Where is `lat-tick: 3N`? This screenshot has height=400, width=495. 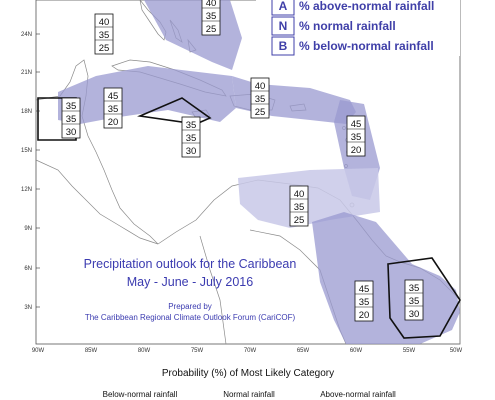 lat-tick: 3N is located at coordinates (28, 308).